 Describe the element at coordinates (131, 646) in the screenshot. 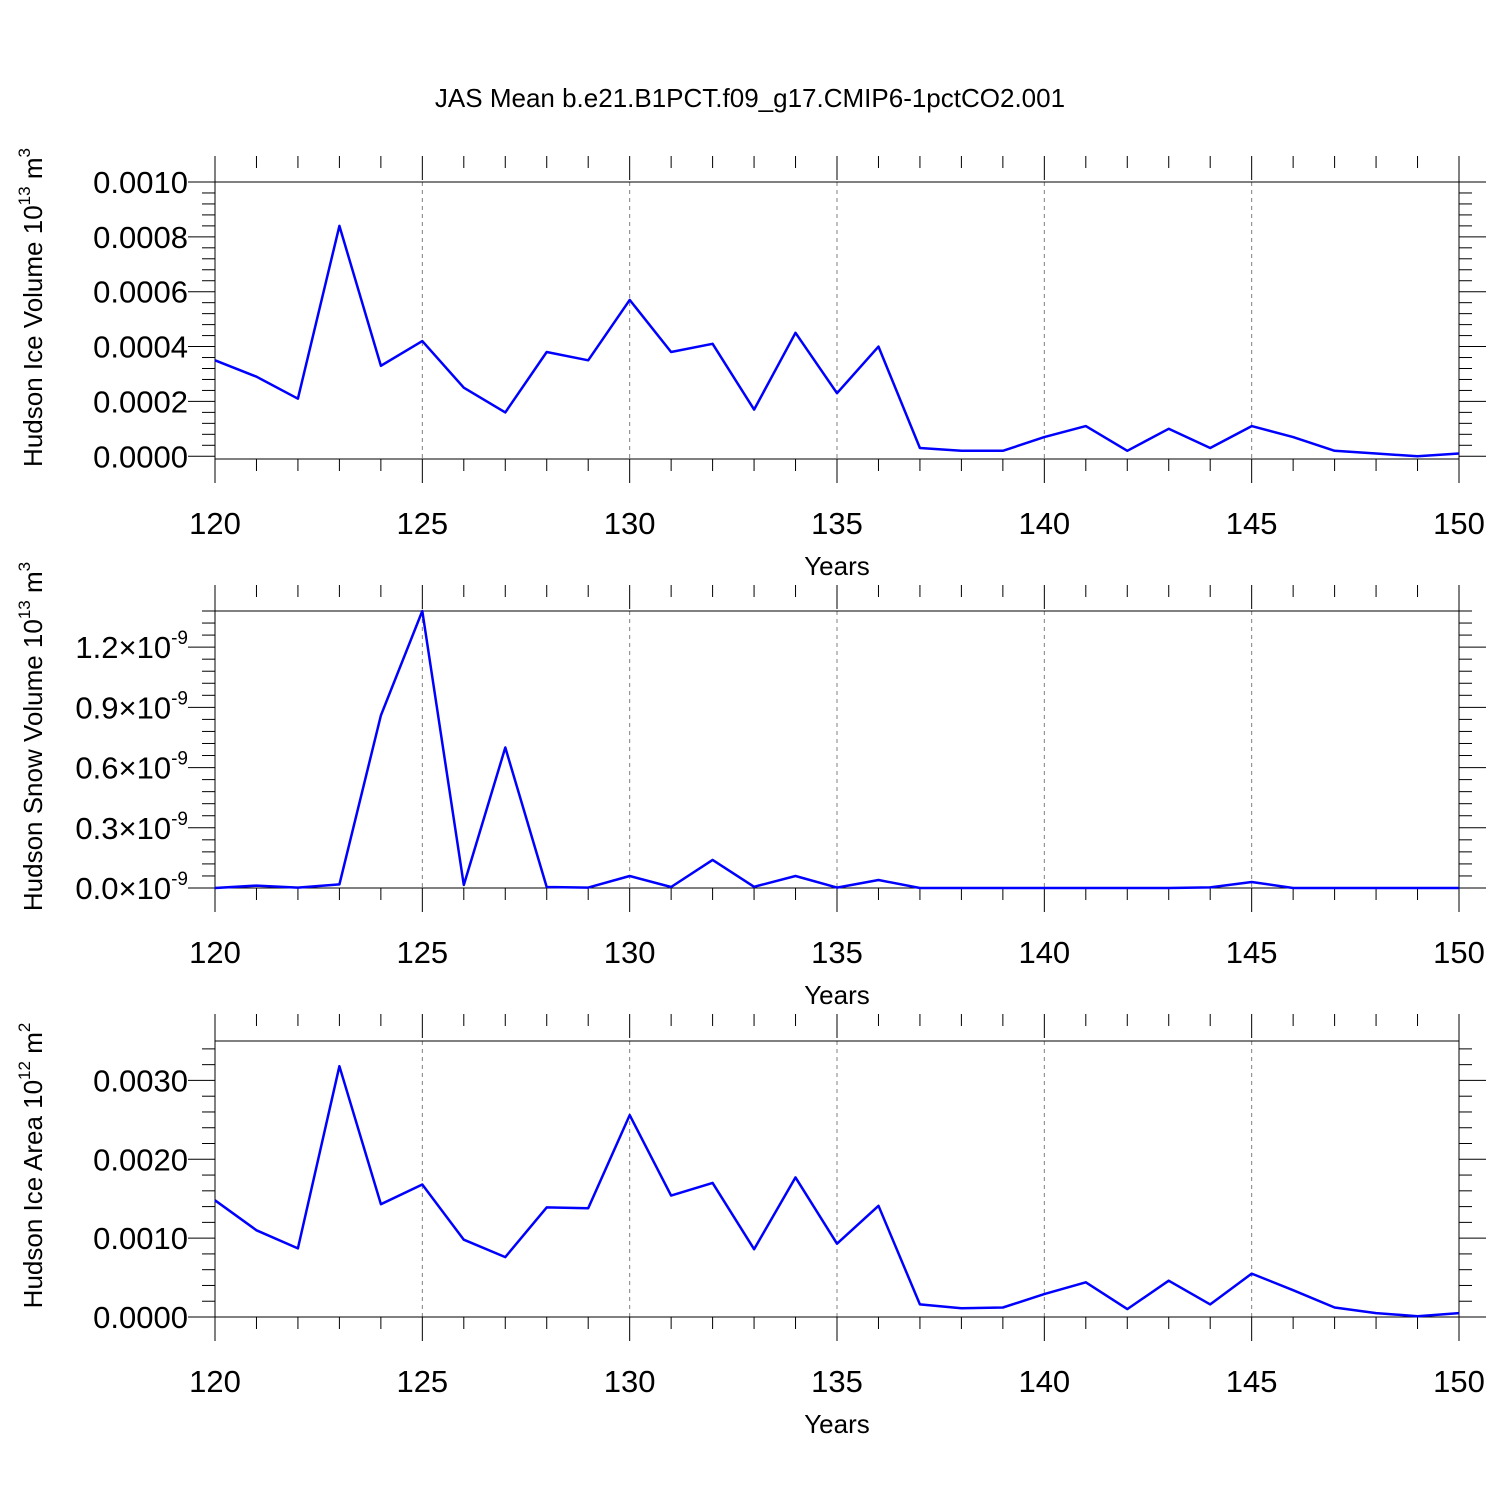

I see `y-tick-label: 1.2×10⁻⁹` at that location.